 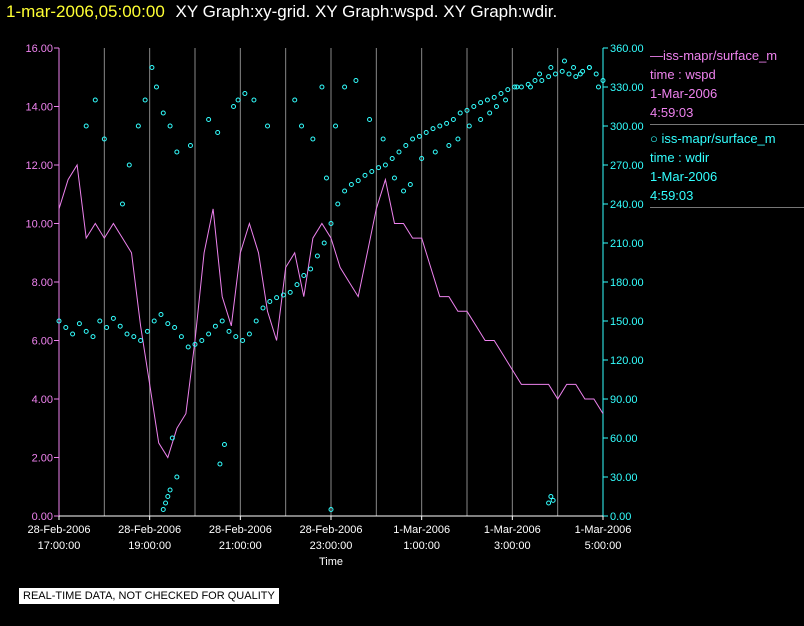 What do you see at coordinates (42, 342) in the screenshot?
I see `left-tick-label: 6.00` at bounding box center [42, 342].